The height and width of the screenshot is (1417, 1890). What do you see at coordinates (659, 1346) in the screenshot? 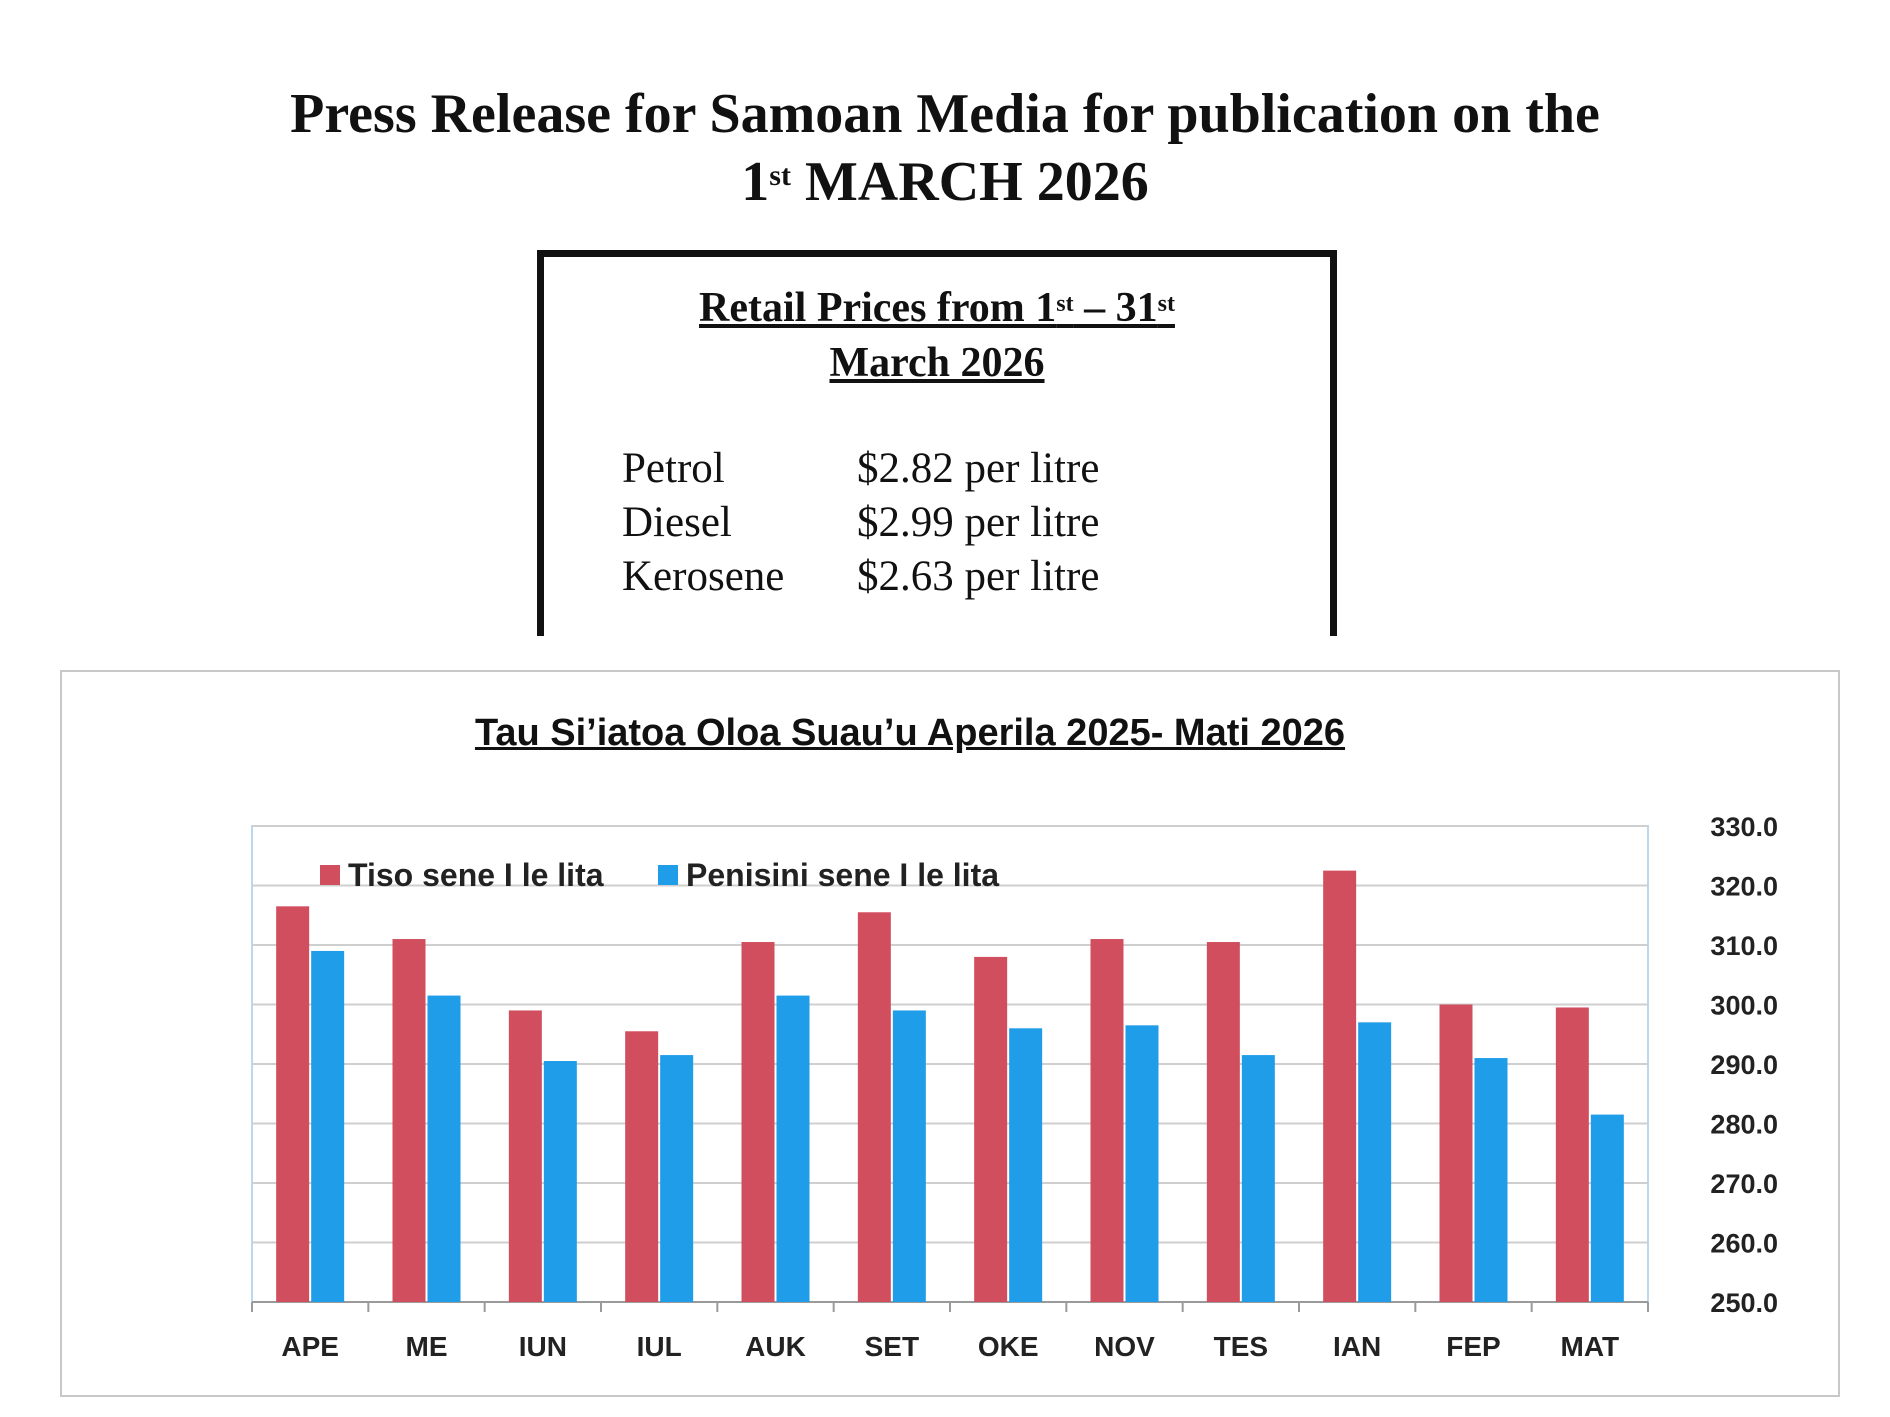
I see `x-category-label: IUL` at bounding box center [659, 1346].